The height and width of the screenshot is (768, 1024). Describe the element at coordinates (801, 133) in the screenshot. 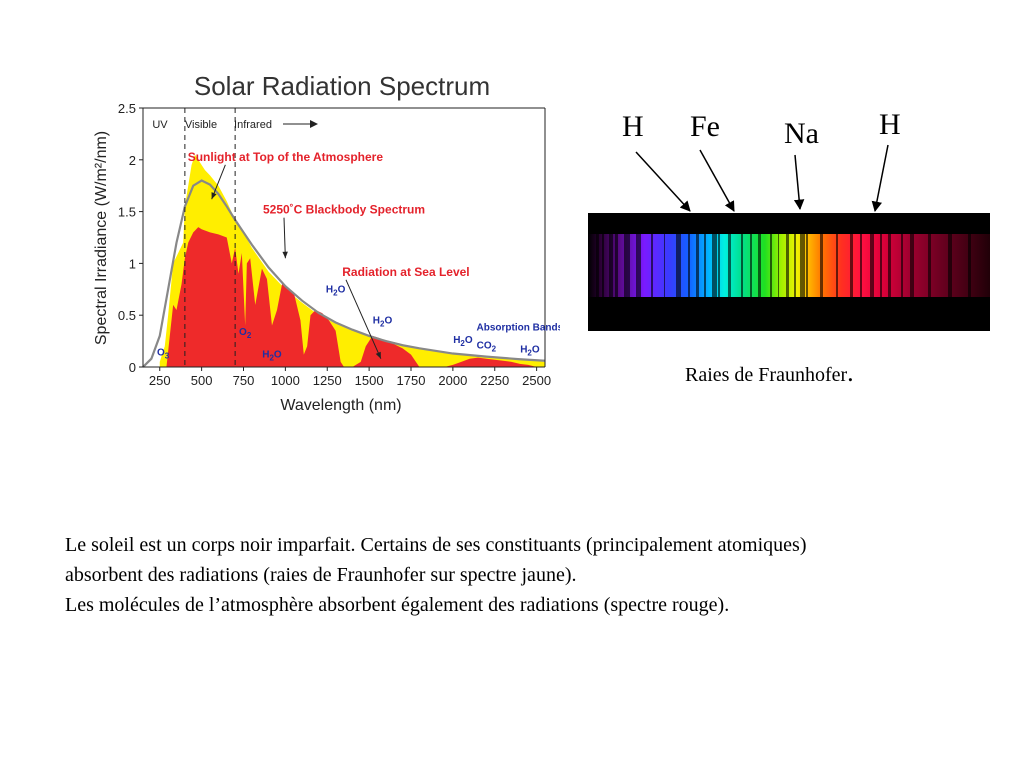

I see `element-label-na: Na` at that location.